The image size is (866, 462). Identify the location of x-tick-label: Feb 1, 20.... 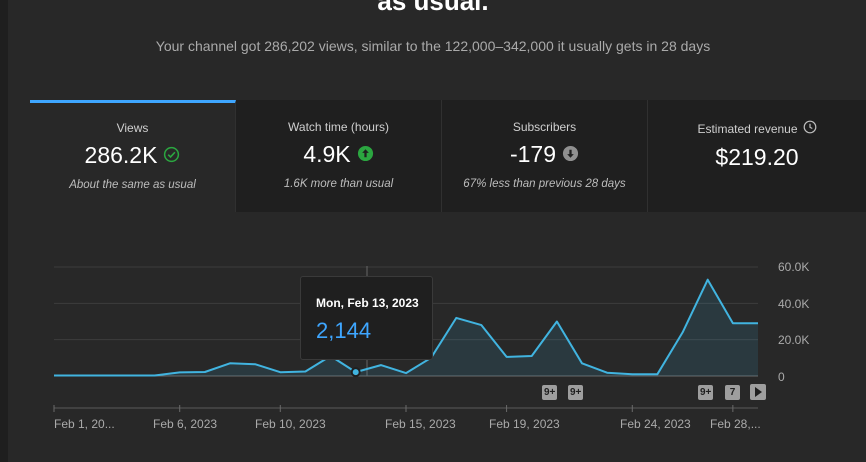
(84, 424).